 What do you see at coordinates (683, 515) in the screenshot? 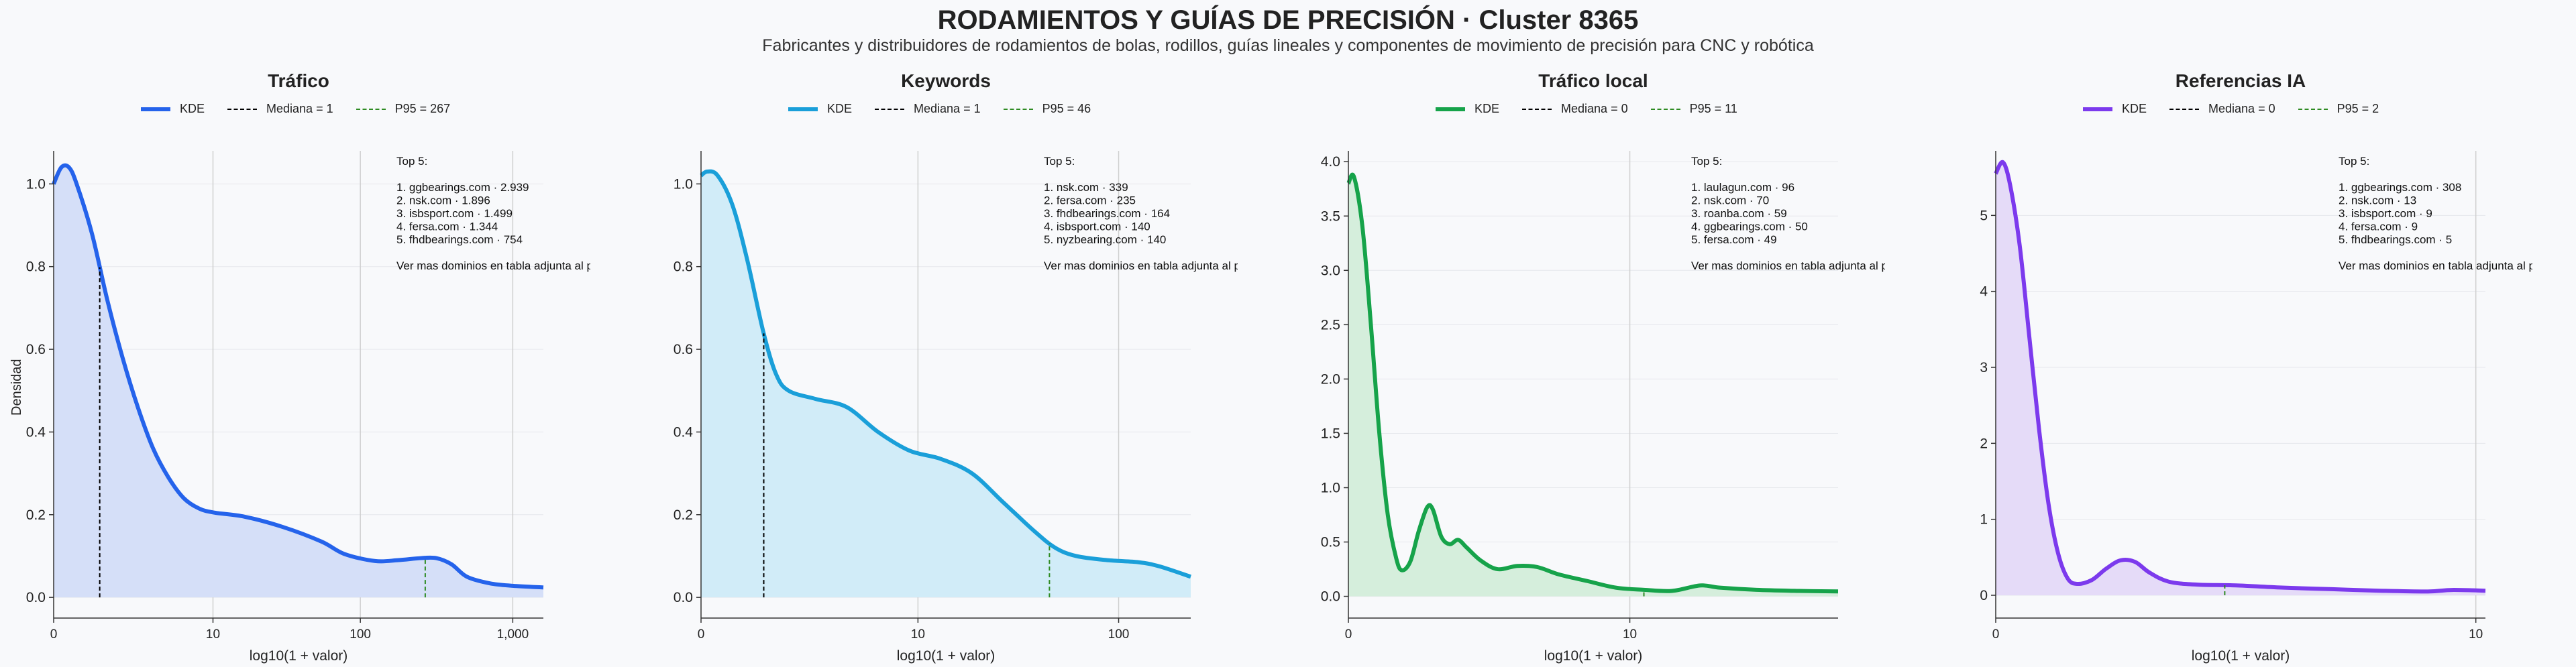
I see `y-tick-label: 0.2` at bounding box center [683, 515].